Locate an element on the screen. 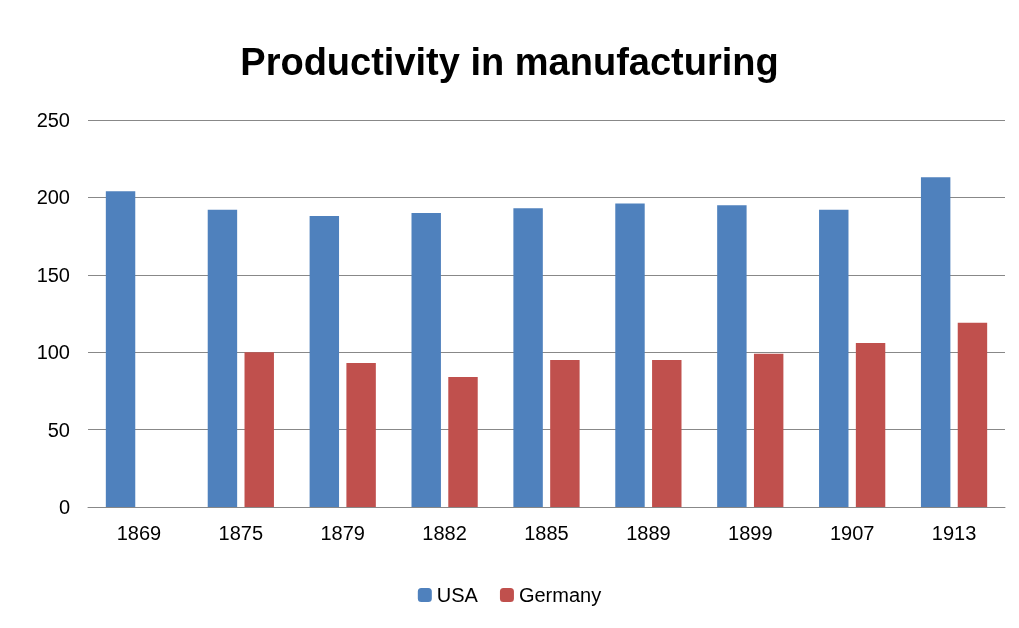 This screenshot has width=1019, height=628. legend-label: USA is located at coordinates (457, 595).